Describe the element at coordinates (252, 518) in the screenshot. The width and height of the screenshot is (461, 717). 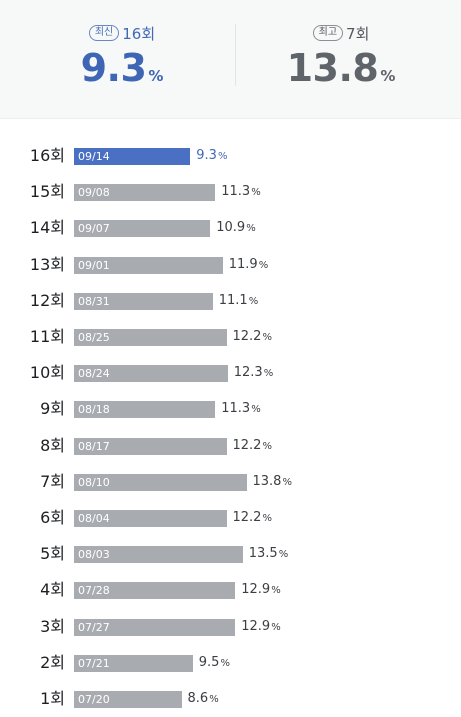
I see `rating-value-label: 12.2%` at that location.